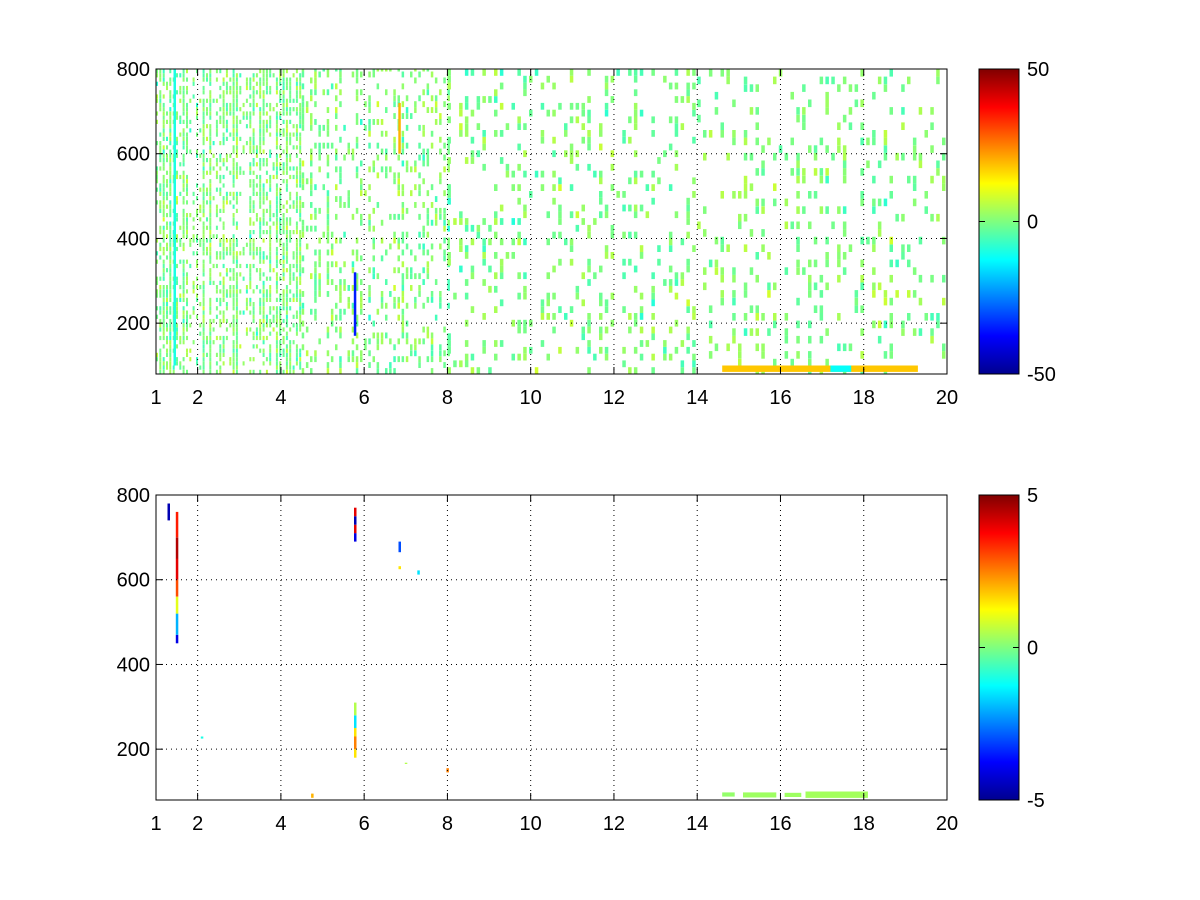  Describe the element at coordinates (133, 70) in the screenshot. I see `y-tick-label: 800` at that location.